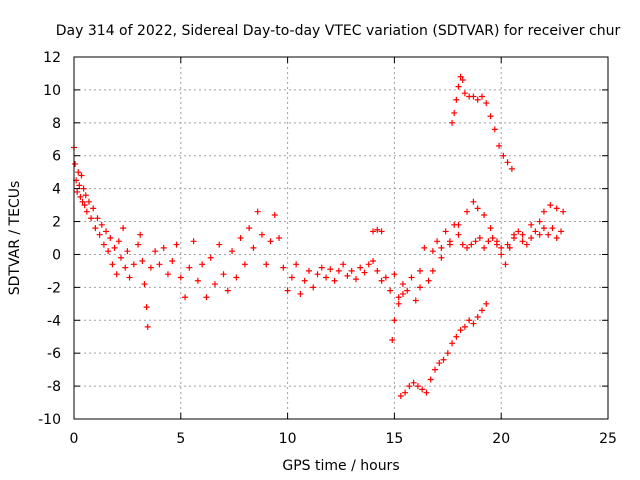 This screenshot has height=480, width=640. Describe the element at coordinates (52, 58) in the screenshot. I see `y-tick-label: 12` at that location.